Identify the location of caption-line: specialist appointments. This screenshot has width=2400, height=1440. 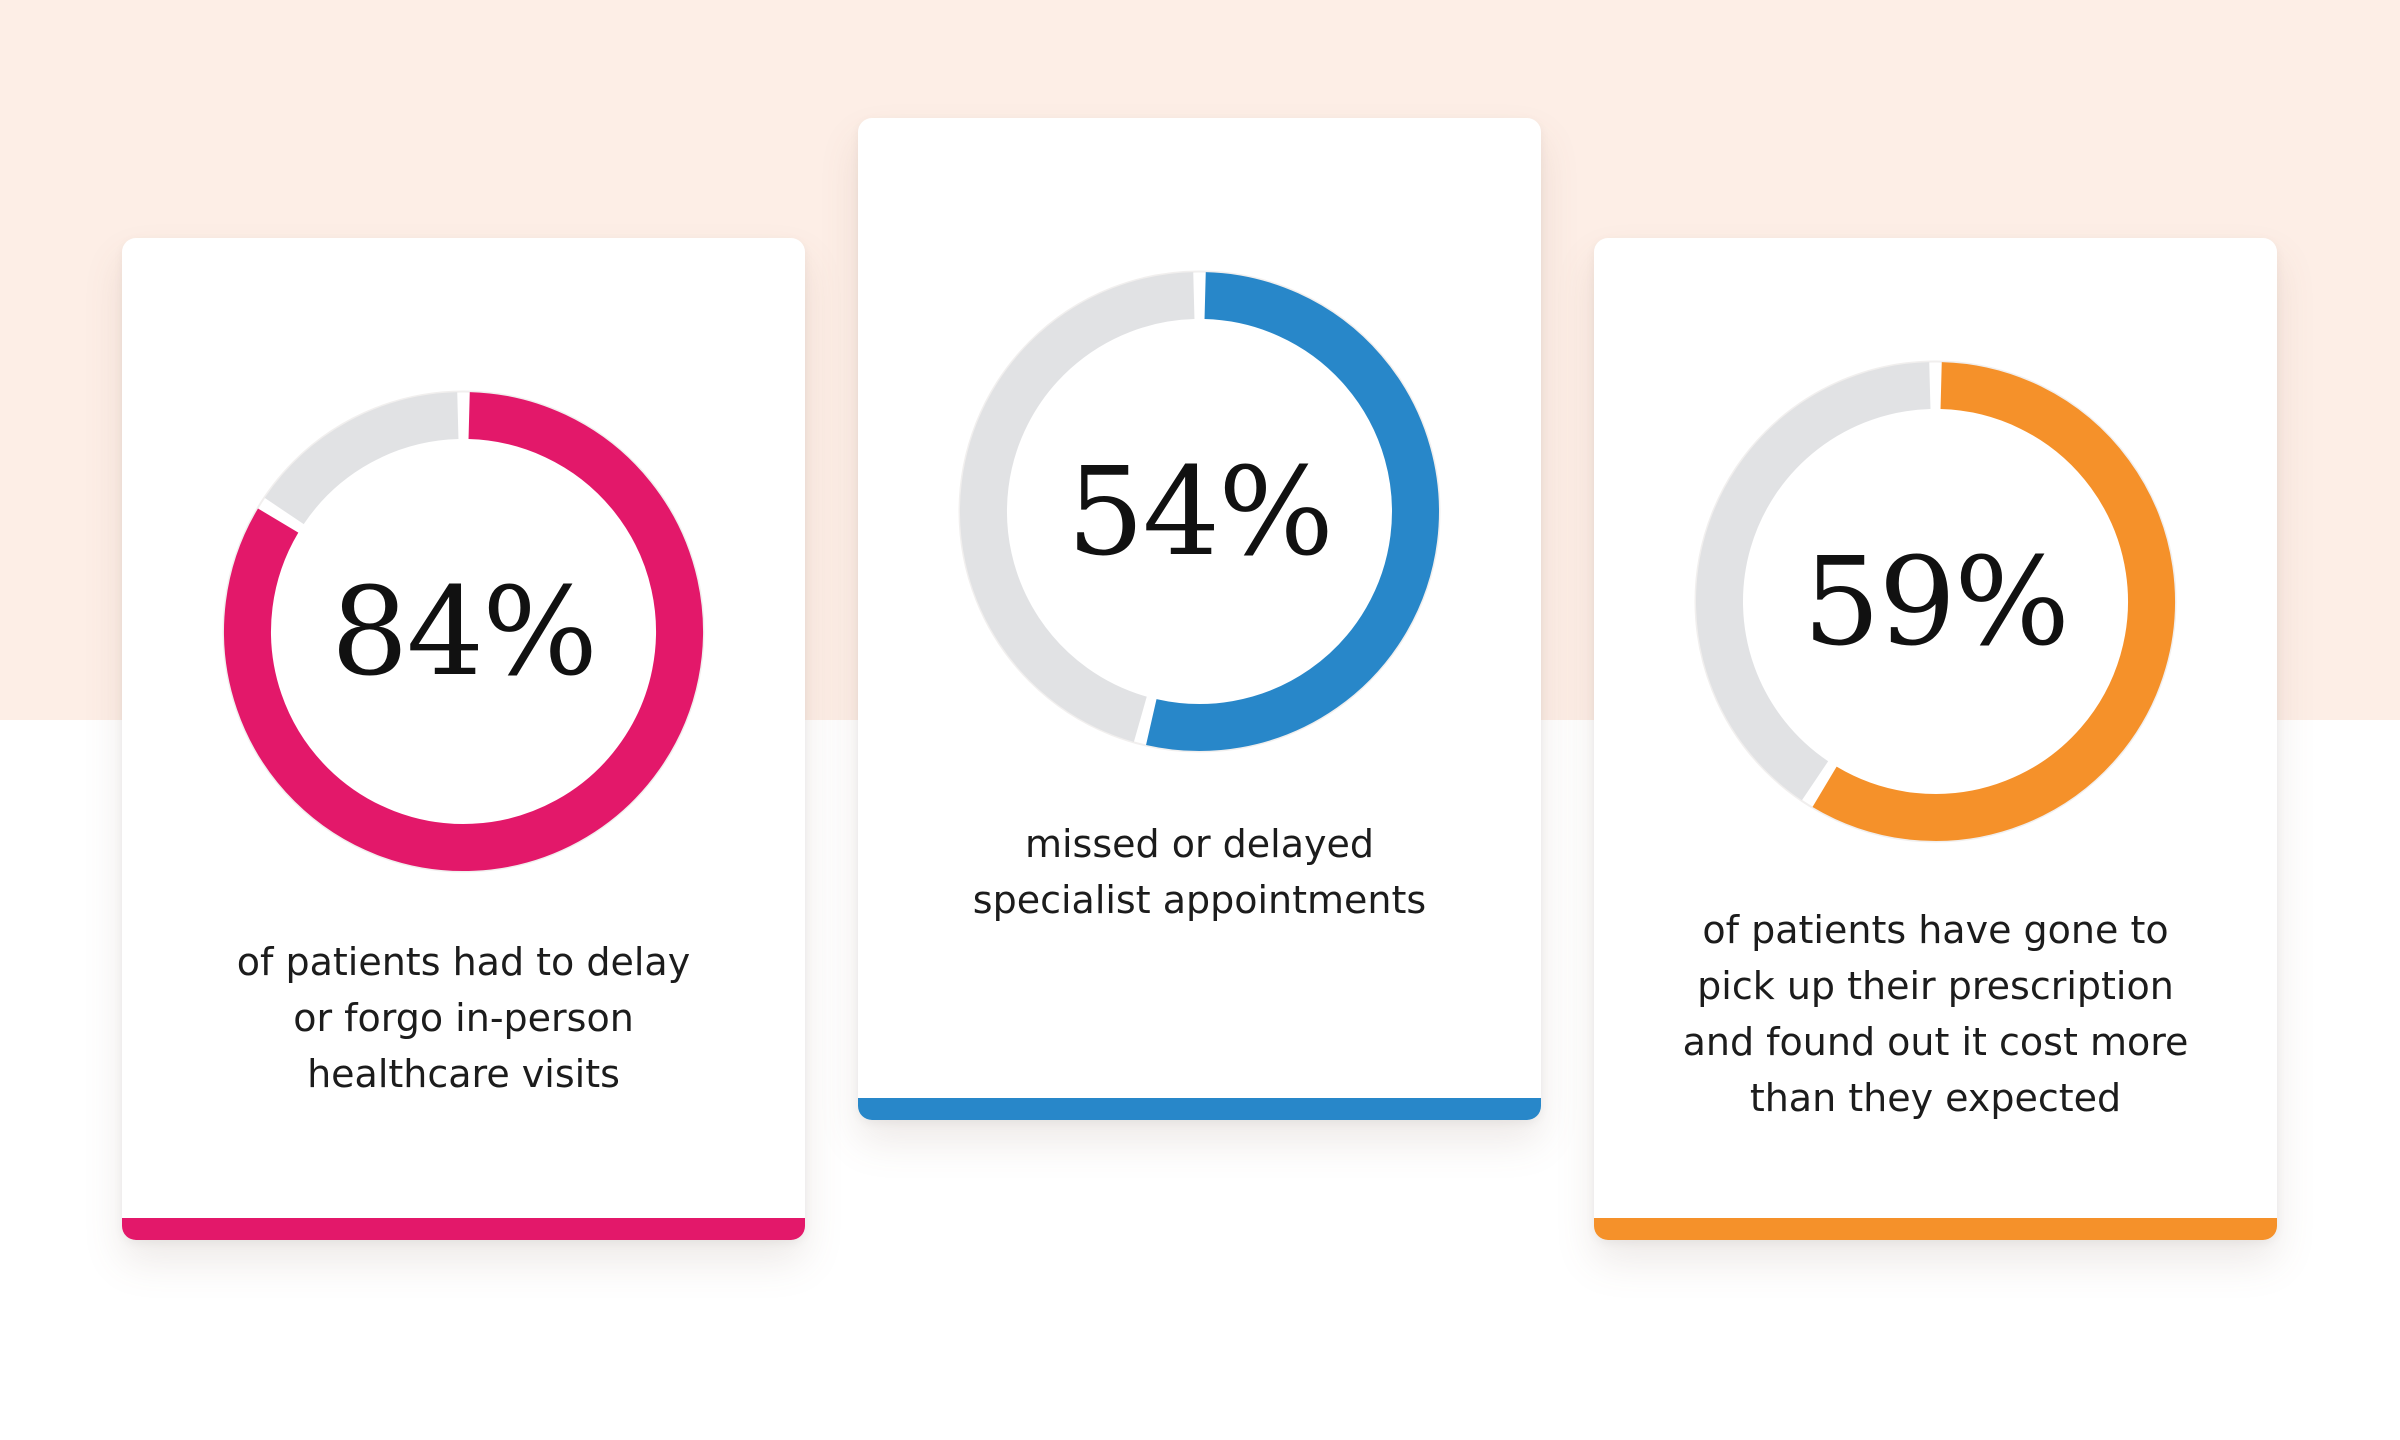
(1199, 900).